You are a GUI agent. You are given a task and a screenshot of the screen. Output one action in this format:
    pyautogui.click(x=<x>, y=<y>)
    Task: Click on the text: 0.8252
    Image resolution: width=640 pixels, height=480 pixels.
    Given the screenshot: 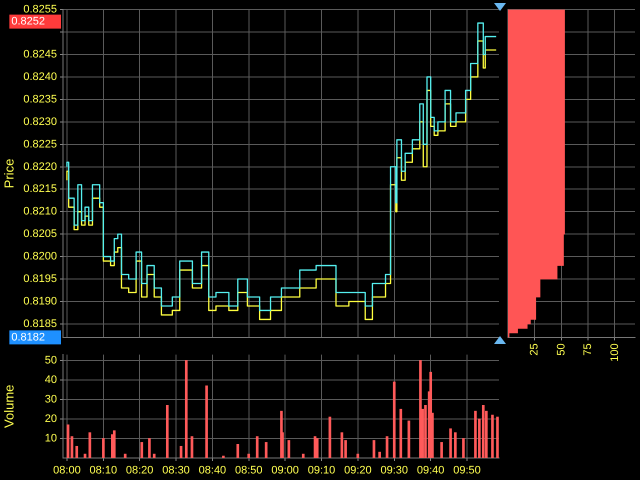 What is the action you would take?
    pyautogui.click(x=28, y=22)
    